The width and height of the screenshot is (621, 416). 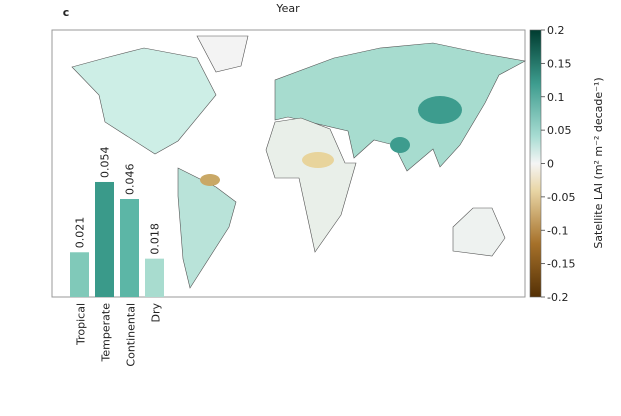 What do you see at coordinates (155, 239) in the screenshot?
I see `bar-value-label: 0.018` at bounding box center [155, 239].